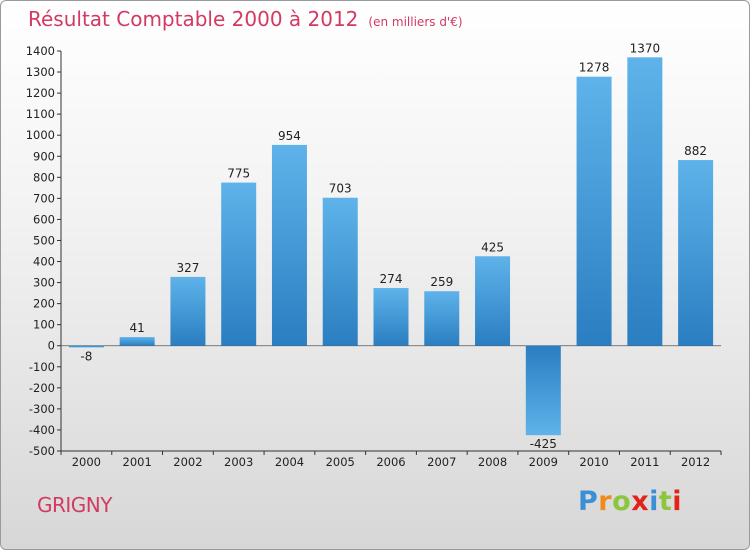 This screenshot has height=550, width=750. What do you see at coordinates (40, 72) in the screenshot?
I see `y-tick-label: 1300` at bounding box center [40, 72].